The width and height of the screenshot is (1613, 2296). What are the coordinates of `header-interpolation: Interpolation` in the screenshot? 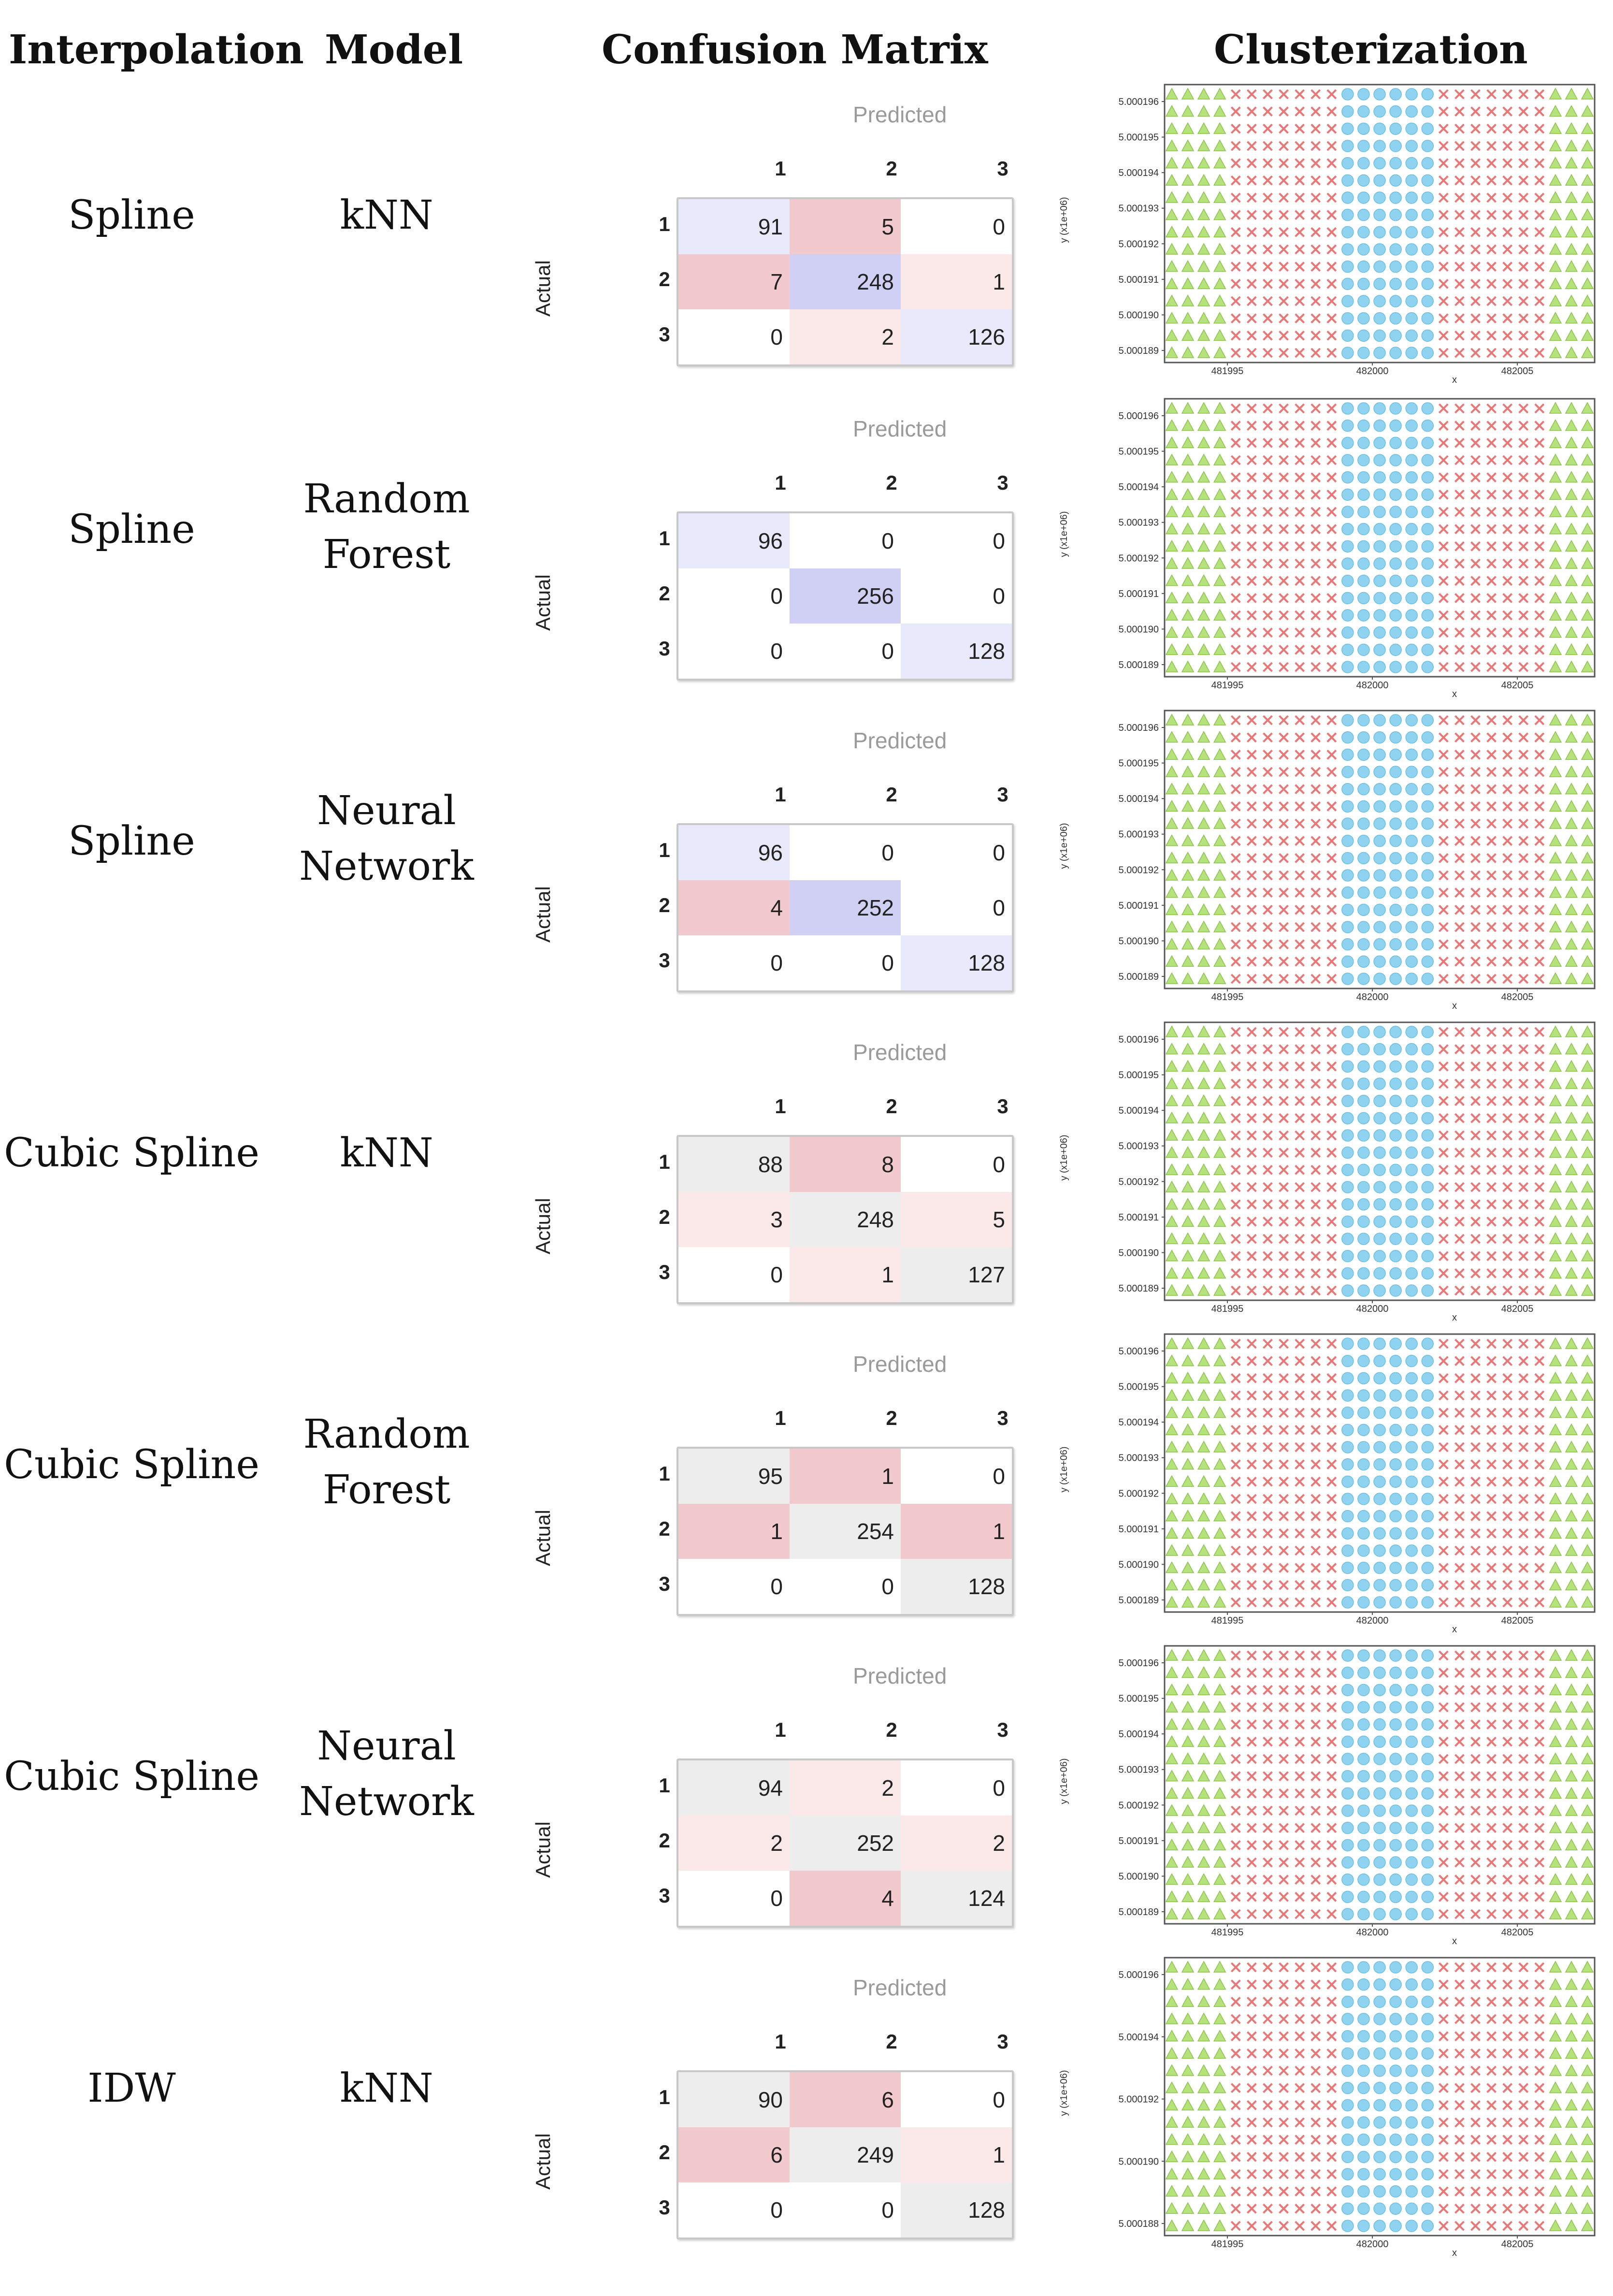 It's located at (156, 50).